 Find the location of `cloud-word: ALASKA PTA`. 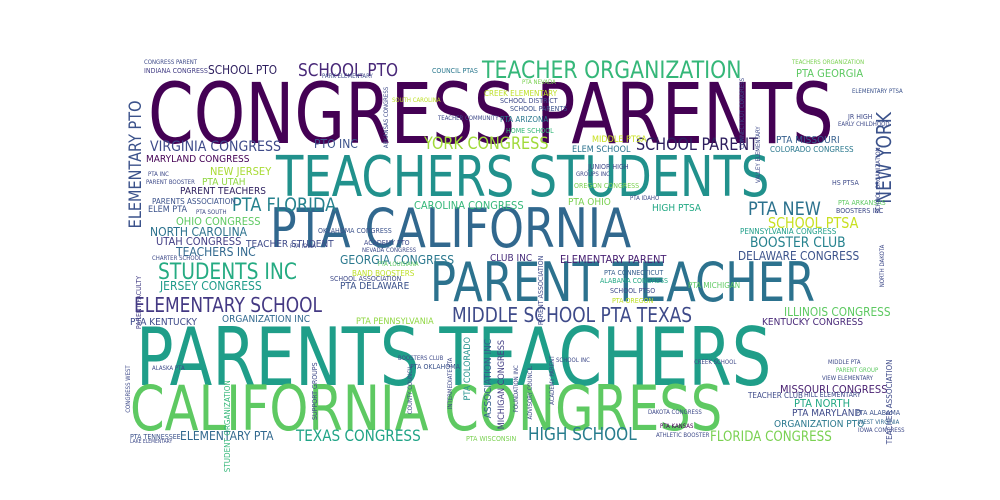

cloud-word: ALASKA PTA is located at coordinates (168, 368).